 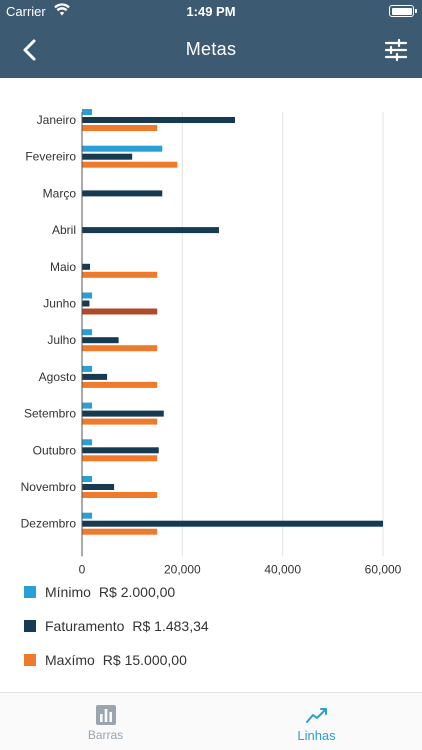 I want to click on battery-icon, so click(x=403, y=11).